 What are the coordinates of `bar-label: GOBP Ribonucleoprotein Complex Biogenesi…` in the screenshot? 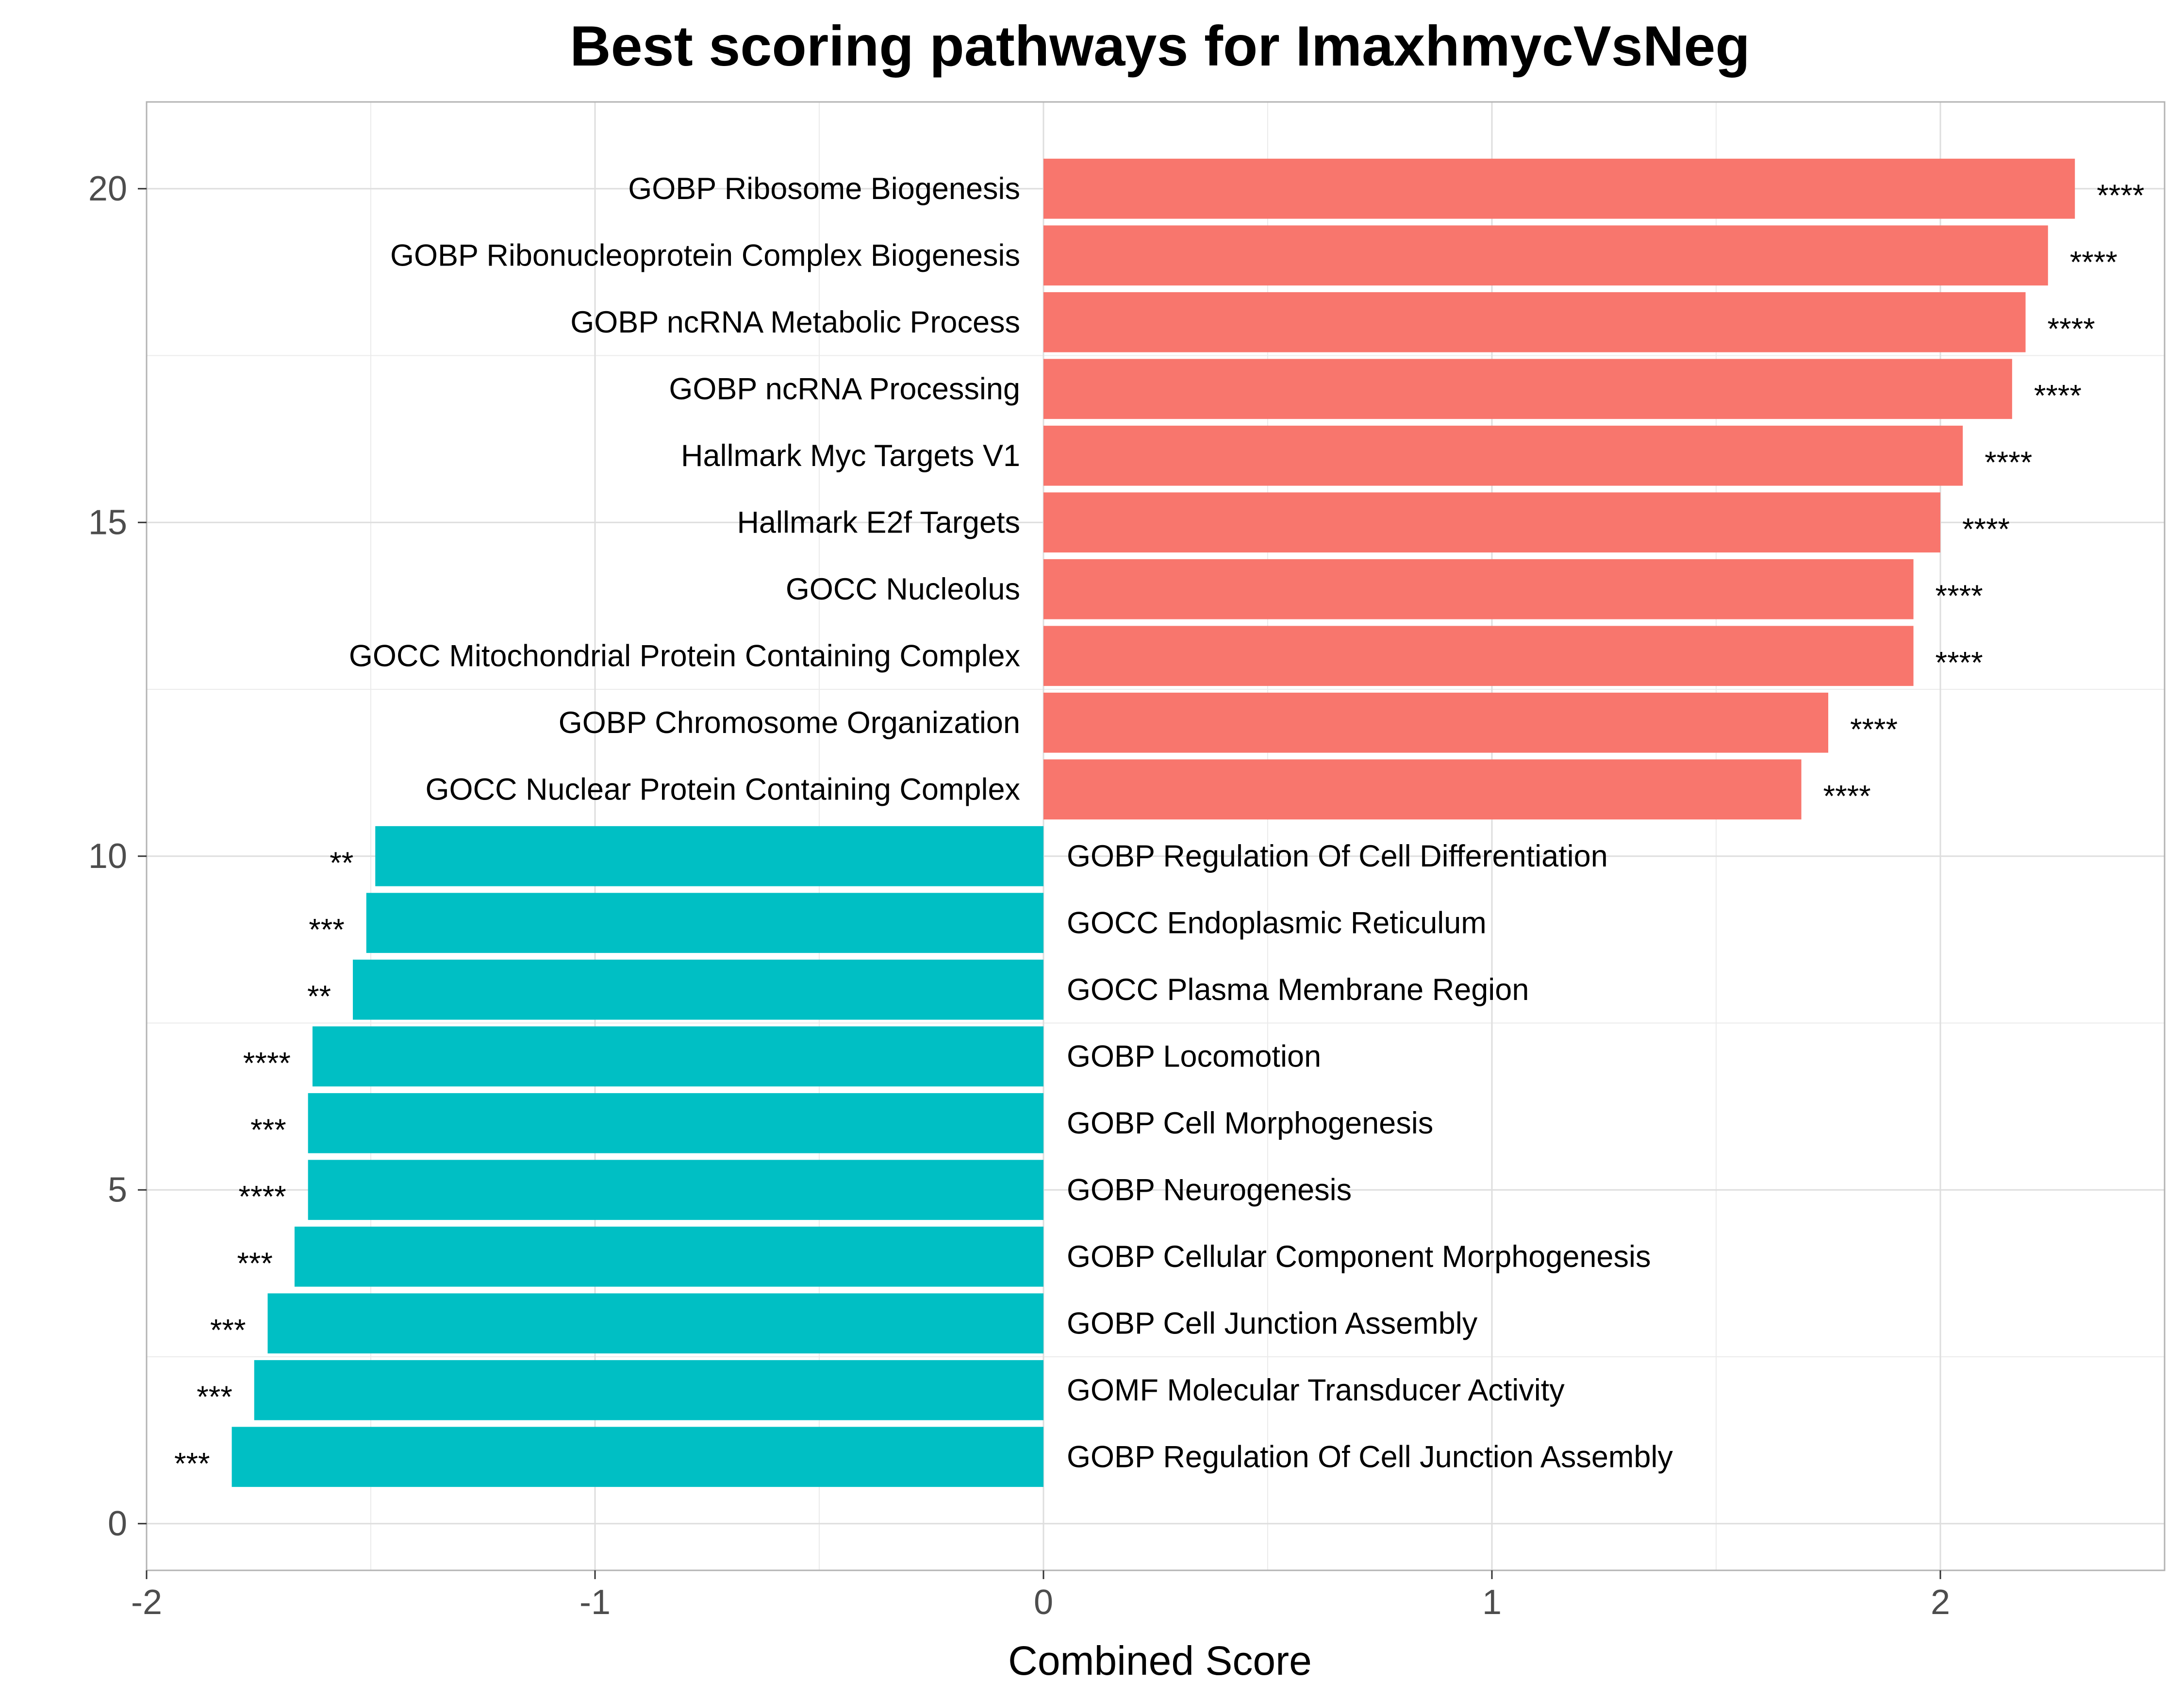 It's located at (705, 255).